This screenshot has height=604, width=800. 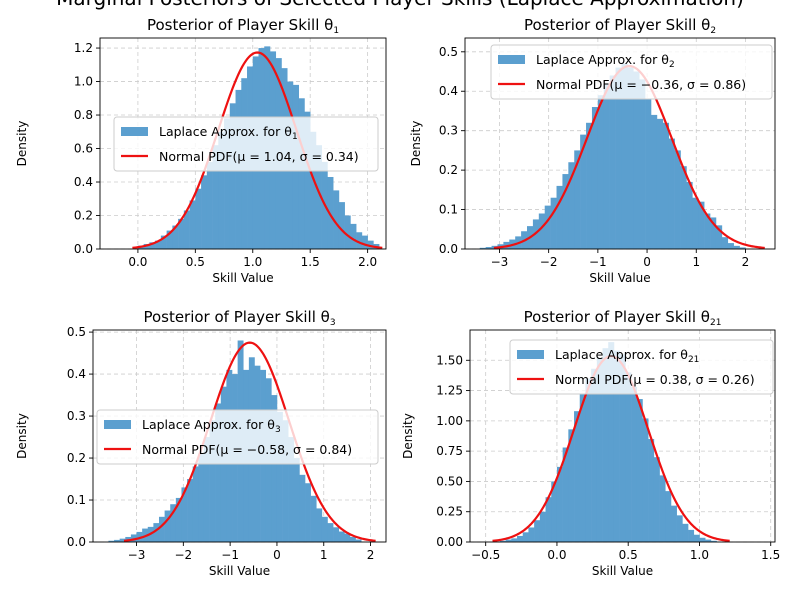 What do you see at coordinates (76, 374) in the screenshot?
I see `y-tick-label: 0.4` at bounding box center [76, 374].